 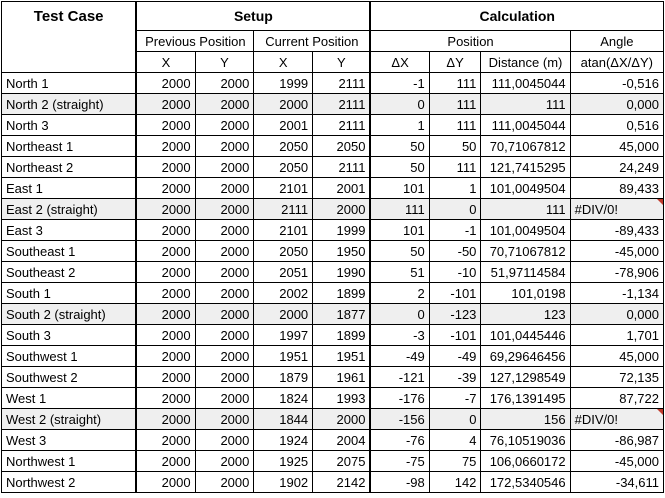 What do you see at coordinates (525, 83) in the screenshot?
I see `distance-cell: 111,0045044` at bounding box center [525, 83].